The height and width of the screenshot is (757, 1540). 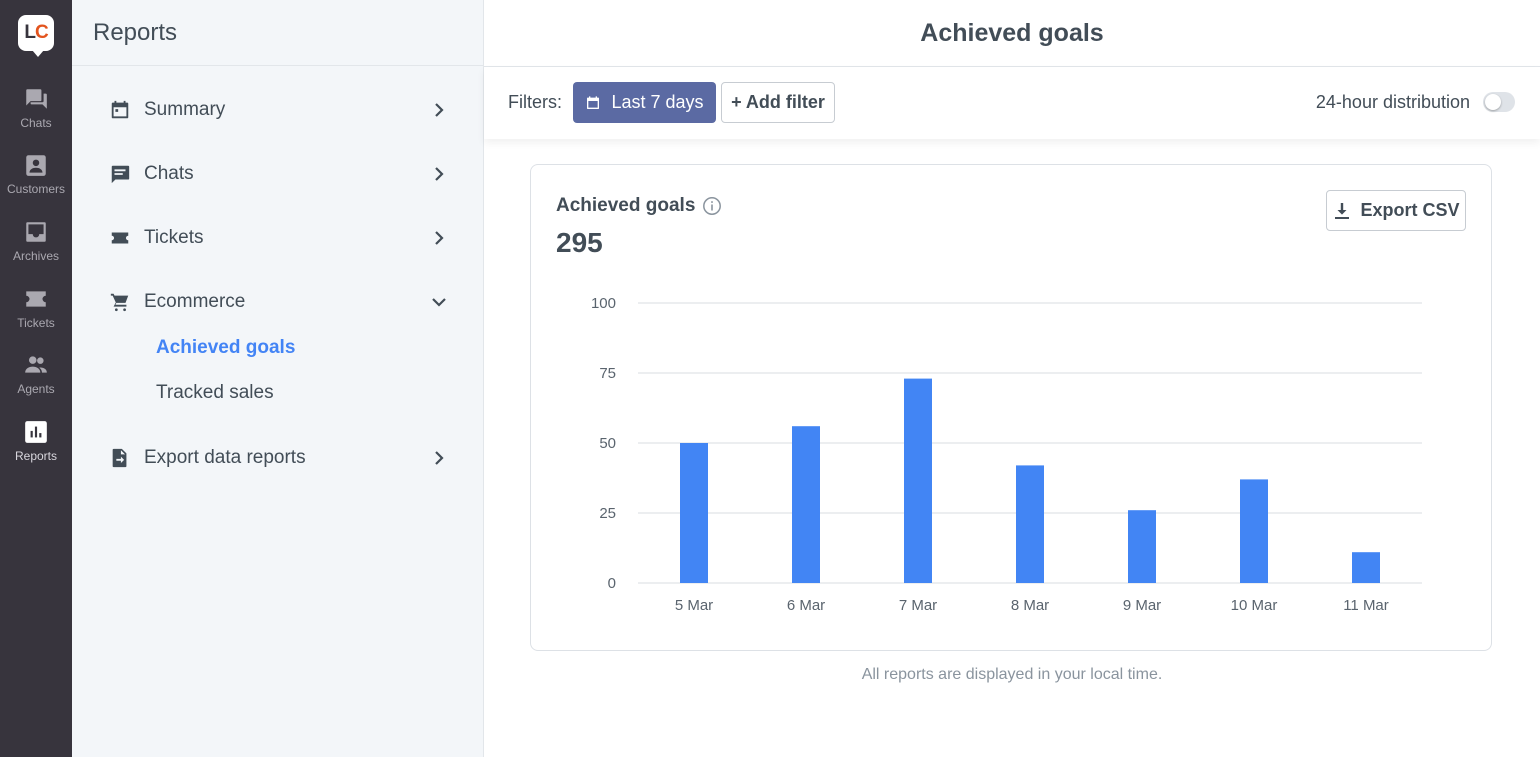 What do you see at coordinates (1493, 102) in the screenshot?
I see `toggle-knob` at bounding box center [1493, 102].